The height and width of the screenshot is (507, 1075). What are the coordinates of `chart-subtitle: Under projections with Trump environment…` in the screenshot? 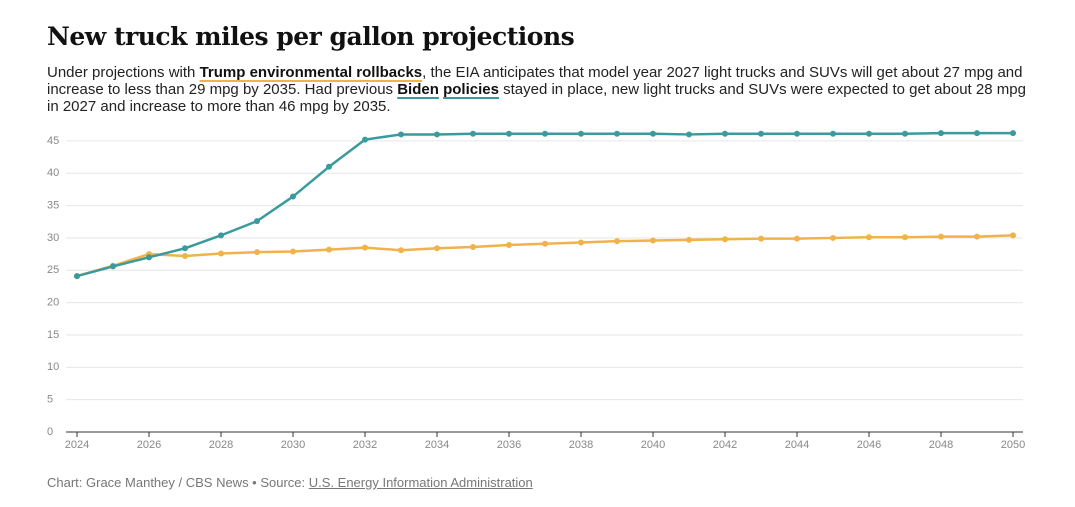 It's located at (542, 89).